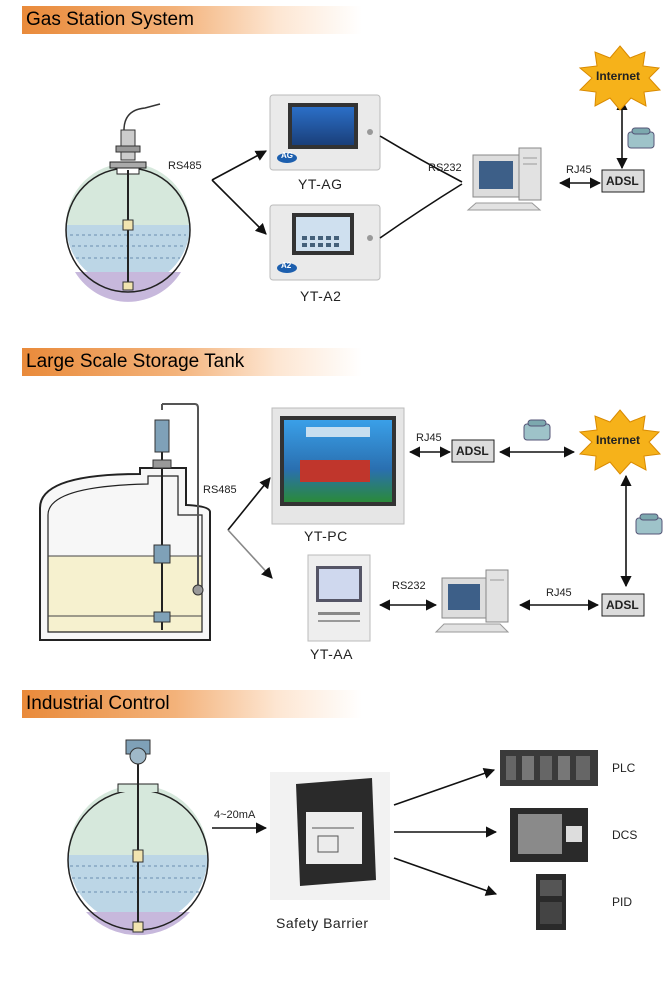  Describe the element at coordinates (445, 168) in the screenshot. I see `gas-label-rs232: RS232` at that location.